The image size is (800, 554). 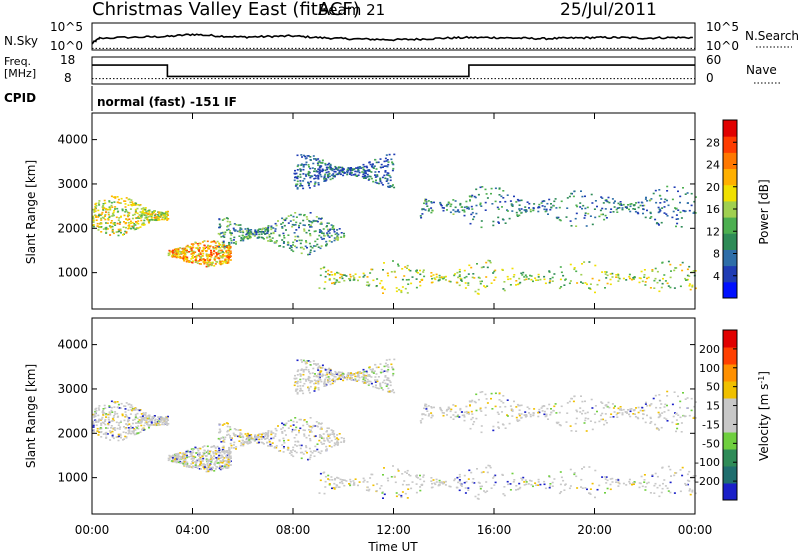 What do you see at coordinates (730, 258) in the screenshot?
I see `power-colorbar-swatch` at bounding box center [730, 258].